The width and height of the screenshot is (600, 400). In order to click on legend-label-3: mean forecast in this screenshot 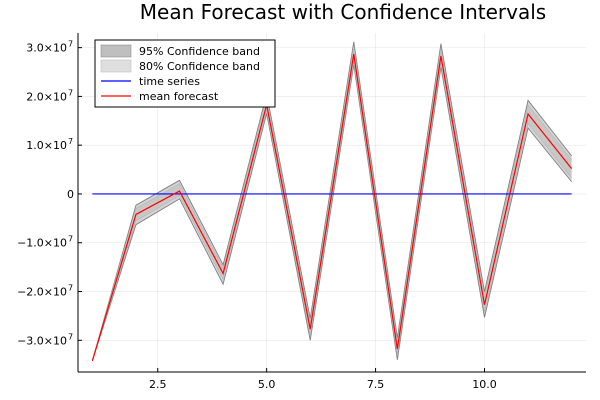, I will do `click(179, 96)`.